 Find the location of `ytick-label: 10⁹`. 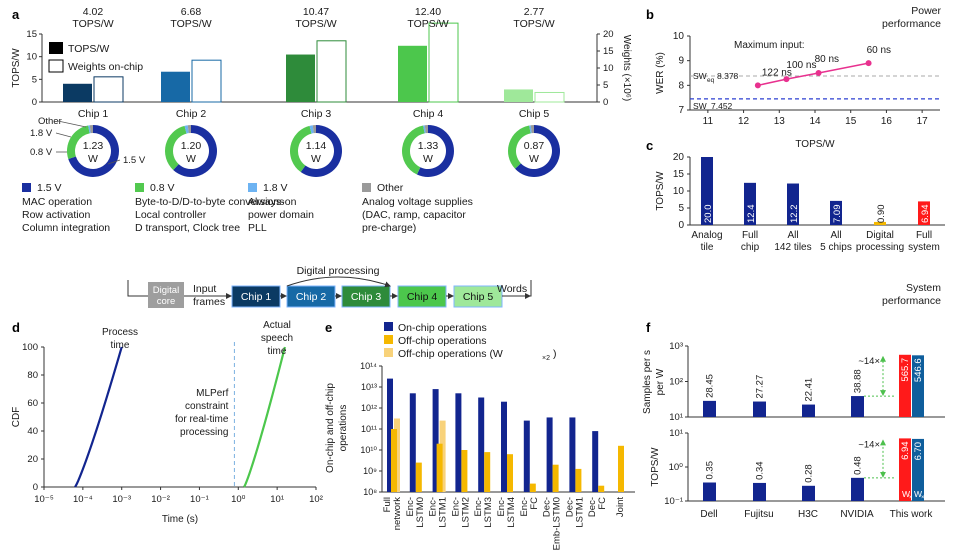

ytick-label: 10⁹ is located at coordinates (370, 471).